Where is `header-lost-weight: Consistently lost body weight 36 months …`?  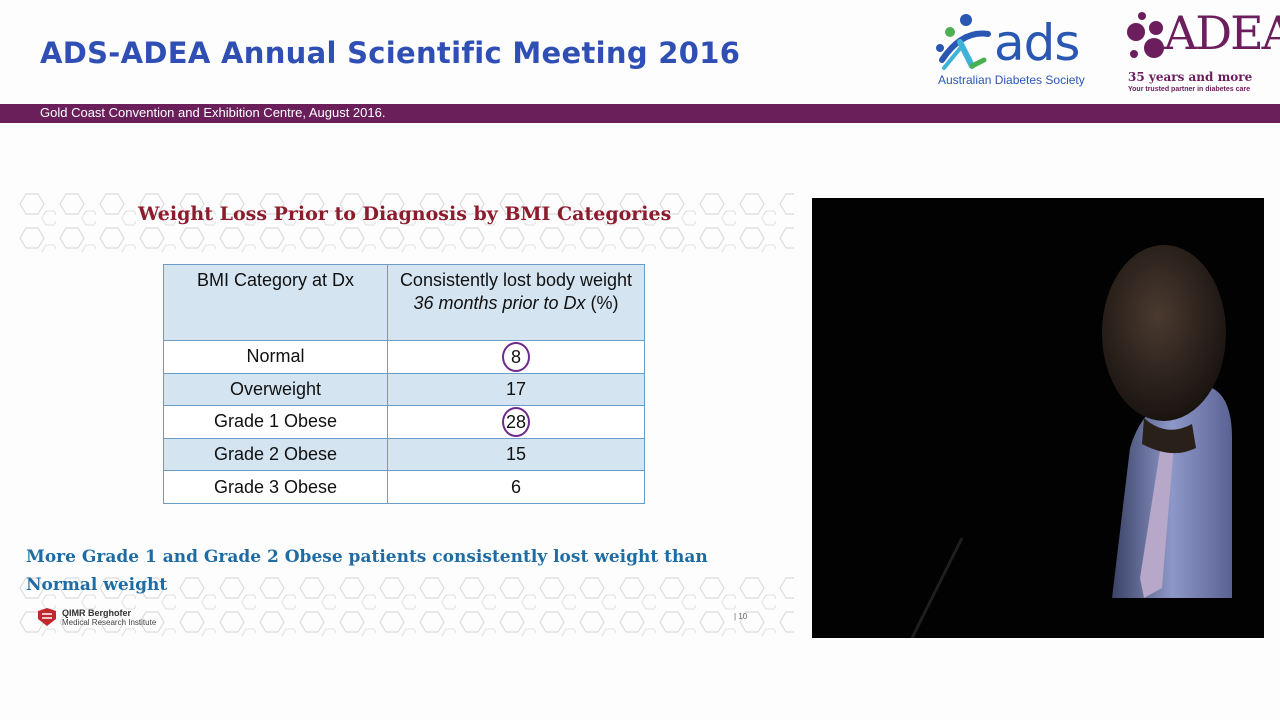
header-lost-weight: Consistently lost body weight 36 months … is located at coordinates (516, 302).